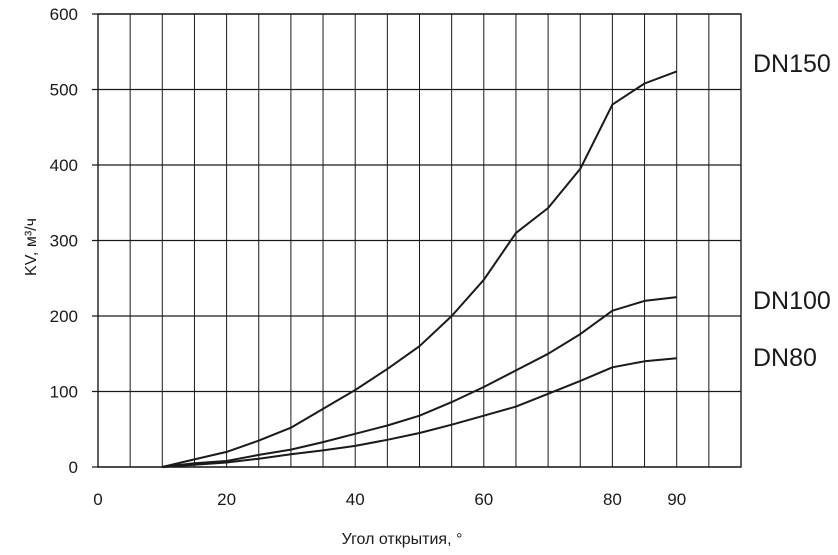  What do you see at coordinates (64, 316) in the screenshot?
I see `y-tick-label: 200` at bounding box center [64, 316].